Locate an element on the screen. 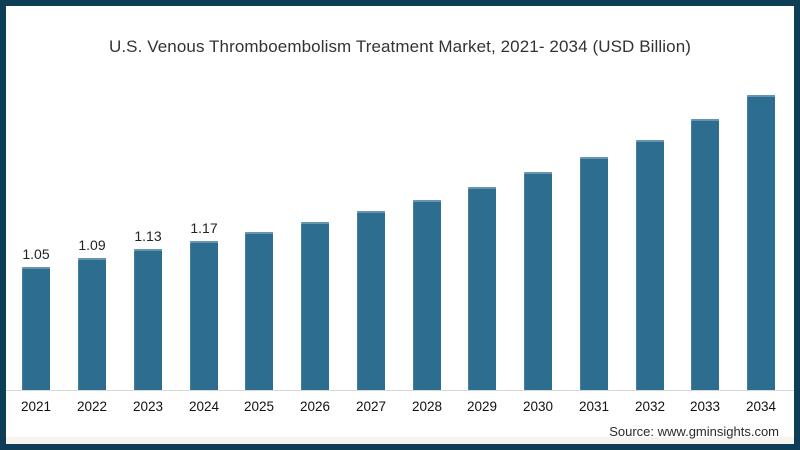  x-axis-label-2028: 2028 is located at coordinates (427, 406).